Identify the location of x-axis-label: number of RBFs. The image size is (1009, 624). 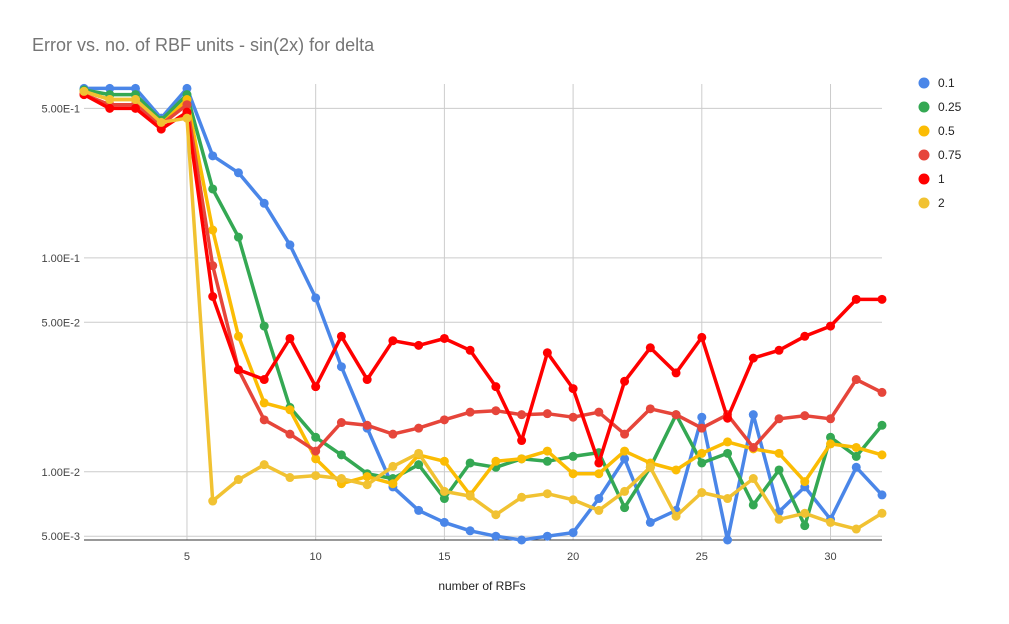
(481, 586).